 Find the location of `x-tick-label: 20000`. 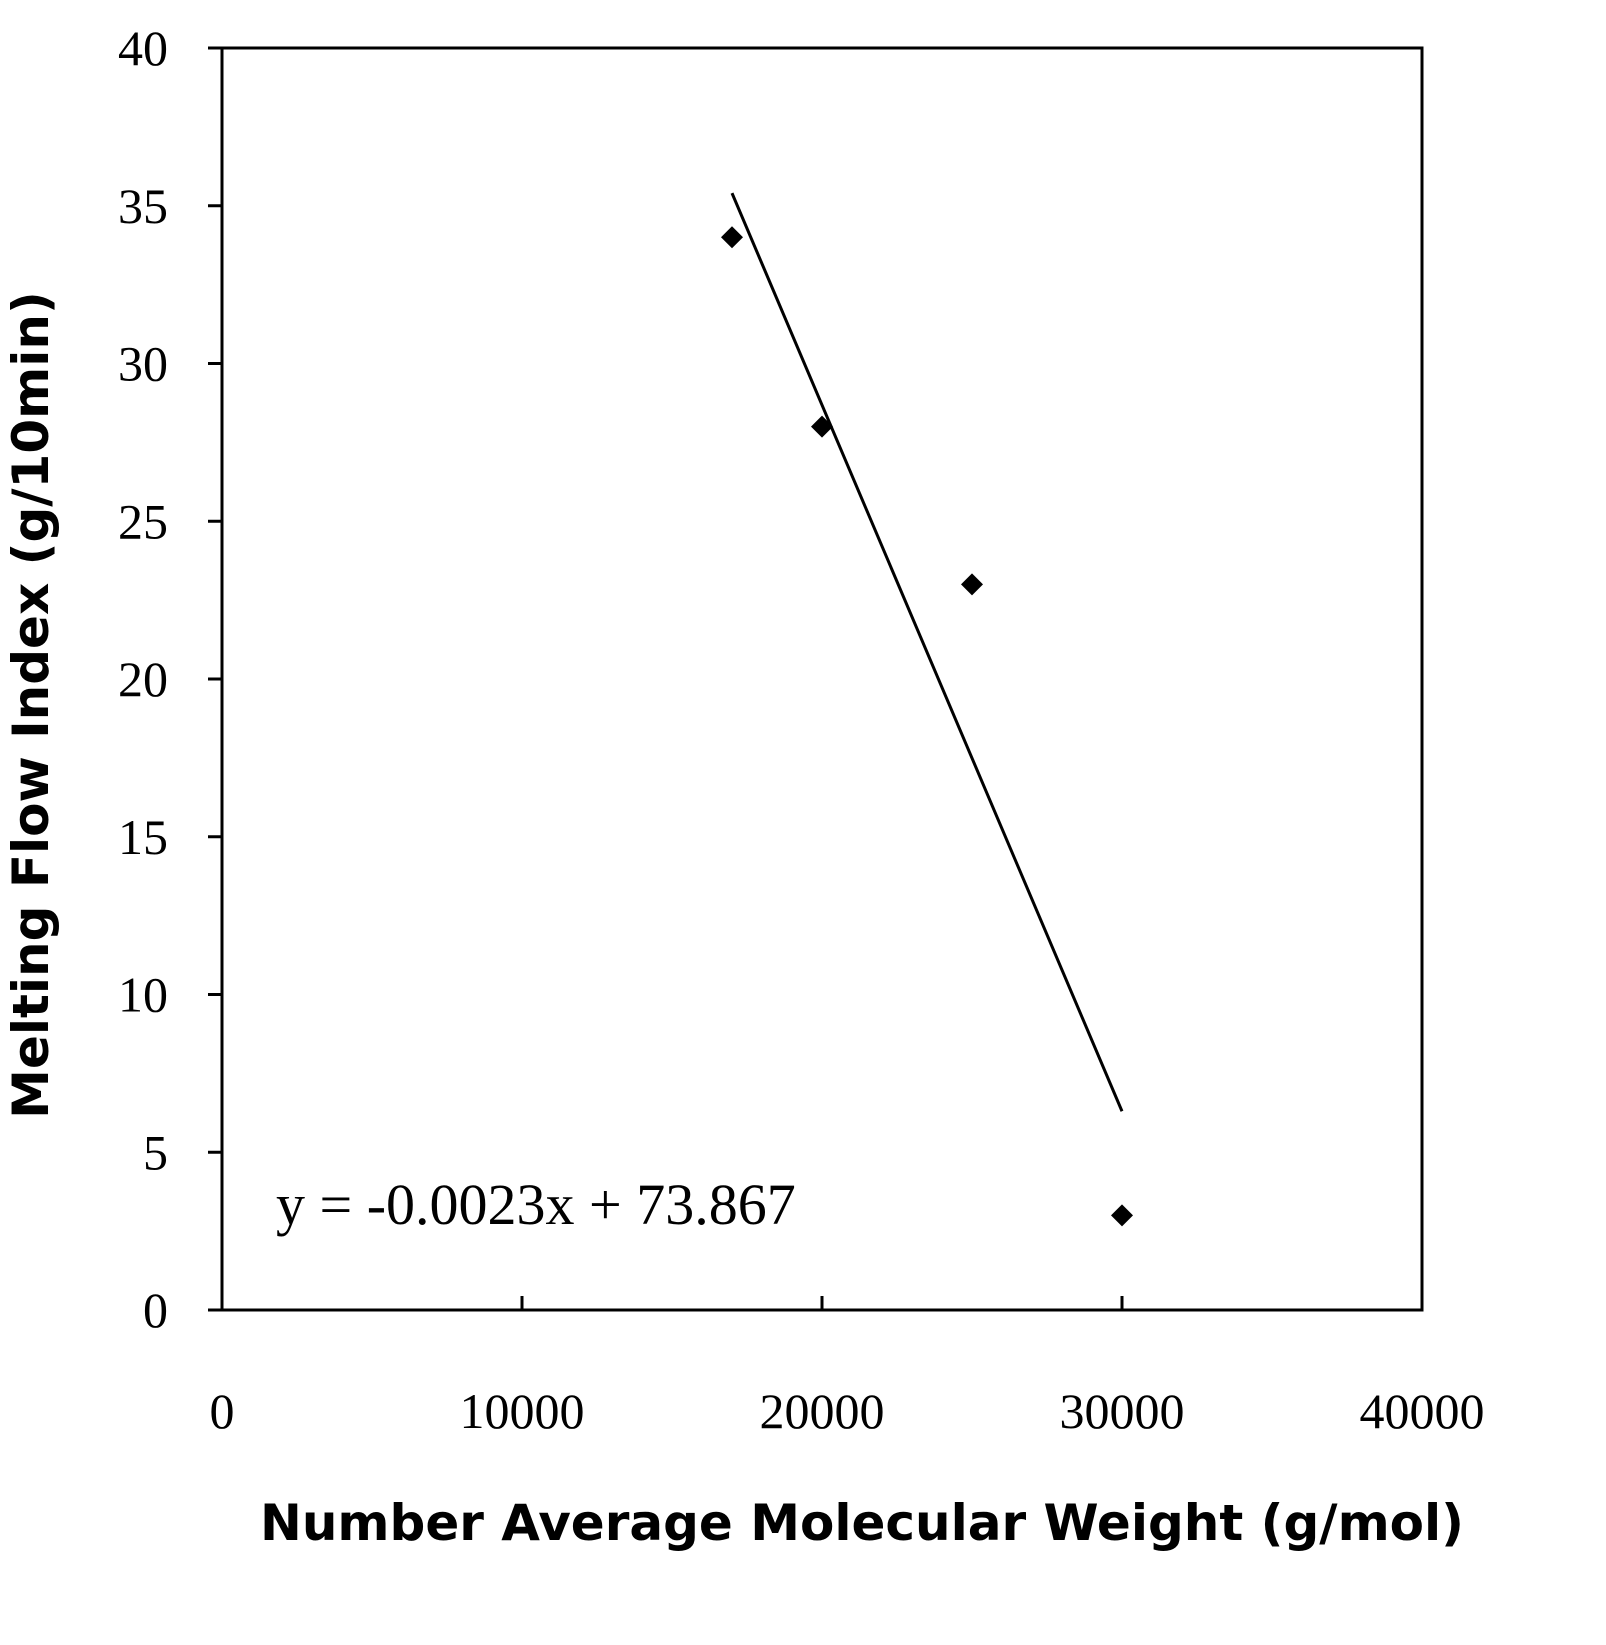

x-tick-label: 20000 is located at coordinates (822, 1411).